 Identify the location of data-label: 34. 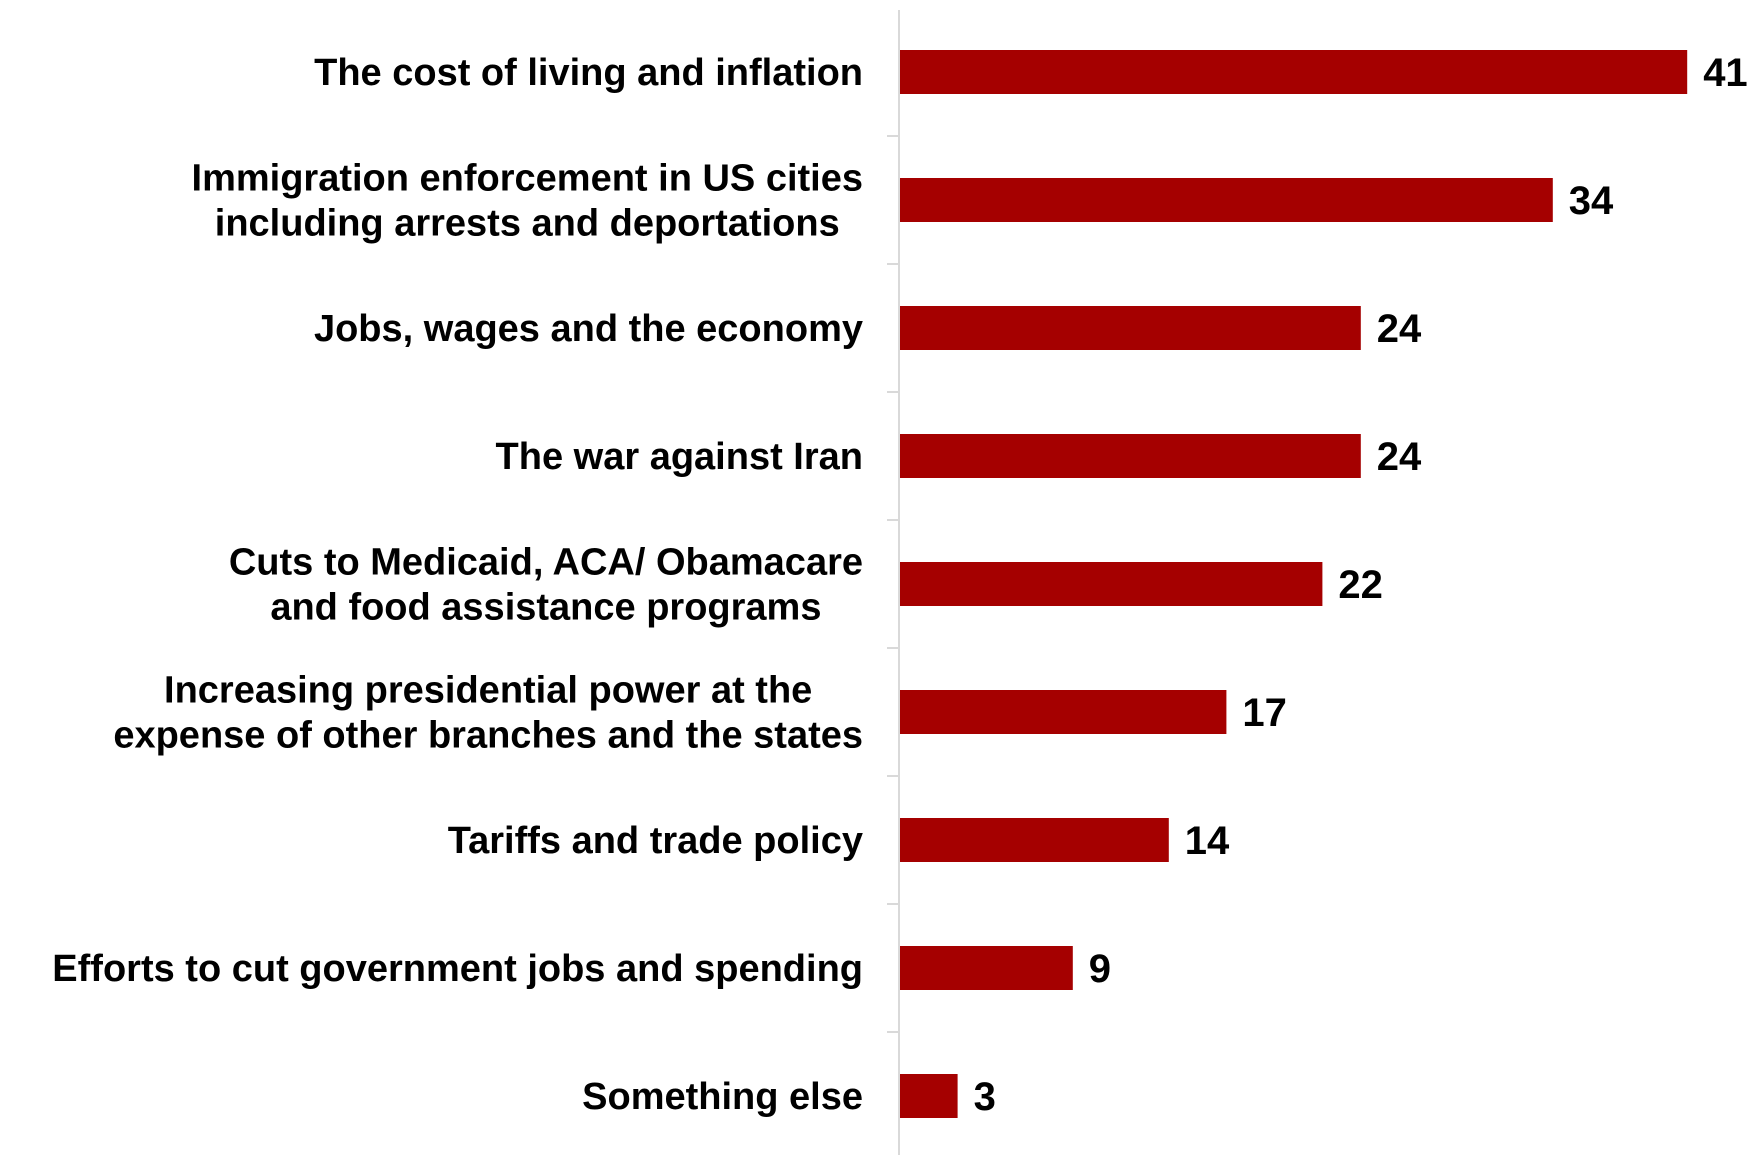
(1591, 201).